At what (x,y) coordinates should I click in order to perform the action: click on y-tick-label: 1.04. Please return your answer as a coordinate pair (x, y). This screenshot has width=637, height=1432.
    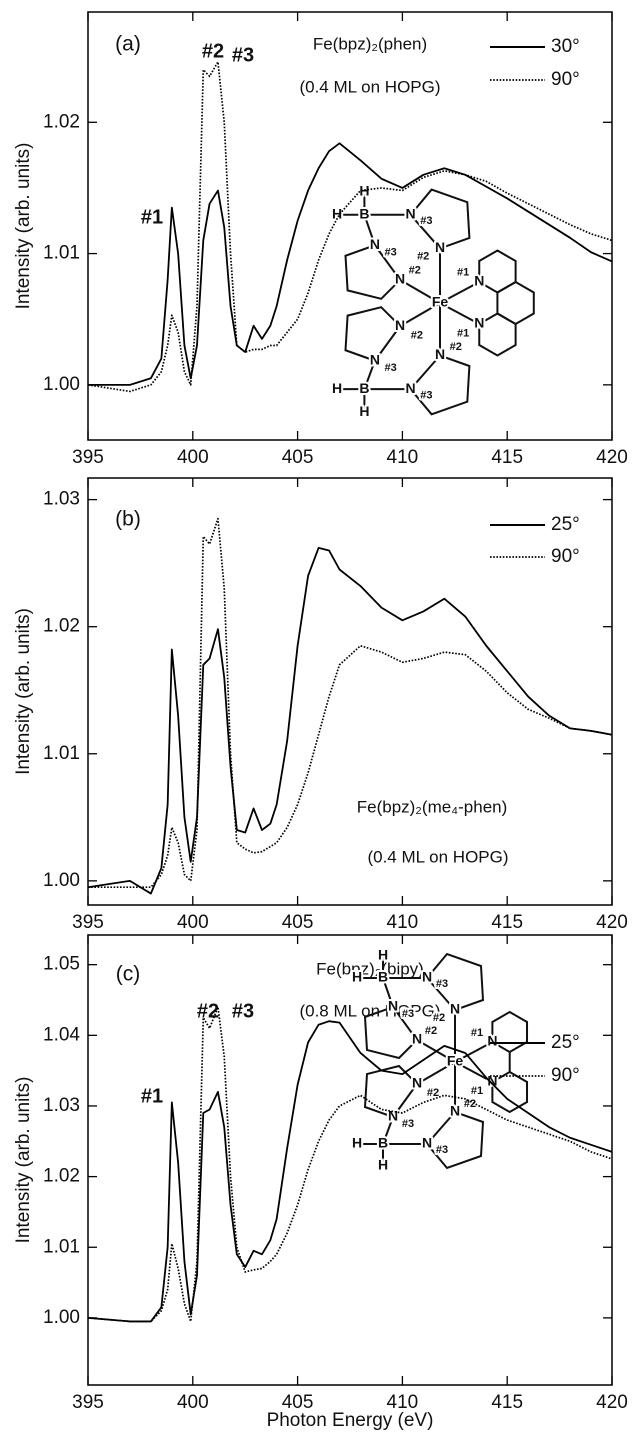
    Looking at the image, I should click on (61, 1034).